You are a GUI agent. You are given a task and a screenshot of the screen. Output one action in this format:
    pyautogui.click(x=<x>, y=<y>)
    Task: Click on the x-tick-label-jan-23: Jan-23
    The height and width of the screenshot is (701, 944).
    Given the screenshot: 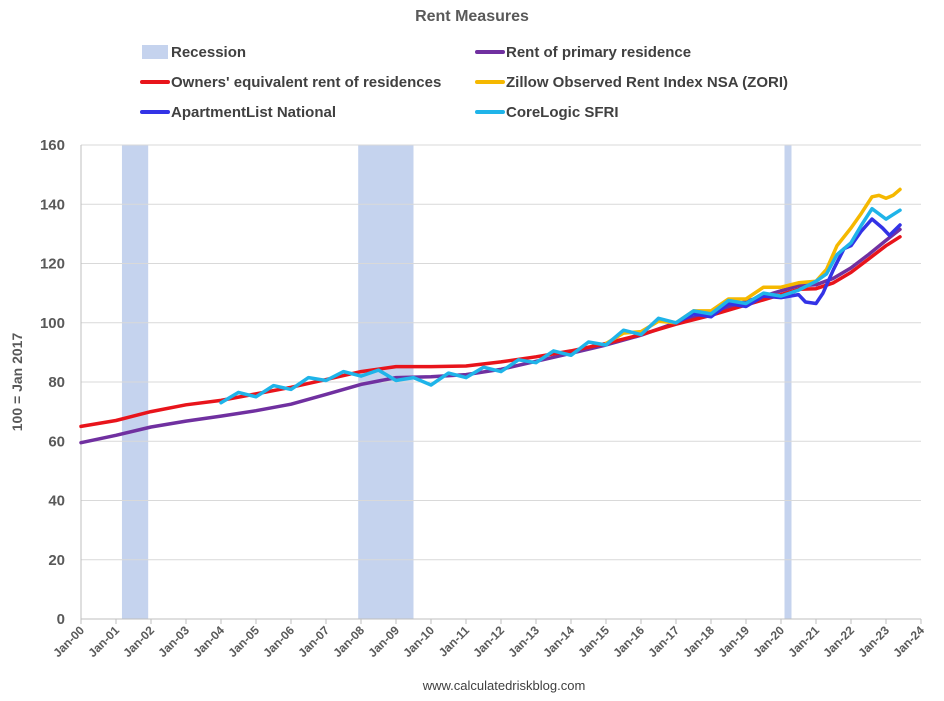 What is the action you would take?
    pyautogui.click(x=873, y=641)
    